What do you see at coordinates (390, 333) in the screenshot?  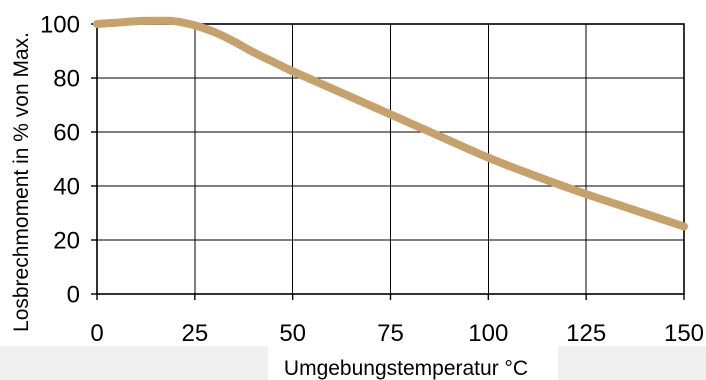 I see `x-tick-label: 75` at bounding box center [390, 333].